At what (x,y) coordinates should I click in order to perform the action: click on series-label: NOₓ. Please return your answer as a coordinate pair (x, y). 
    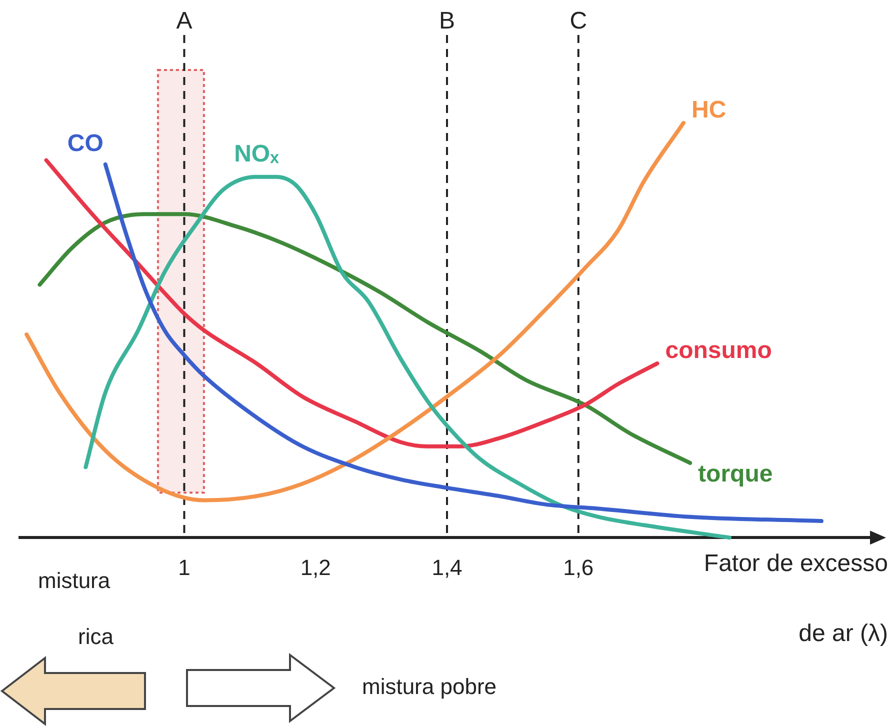
    Looking at the image, I should click on (257, 154).